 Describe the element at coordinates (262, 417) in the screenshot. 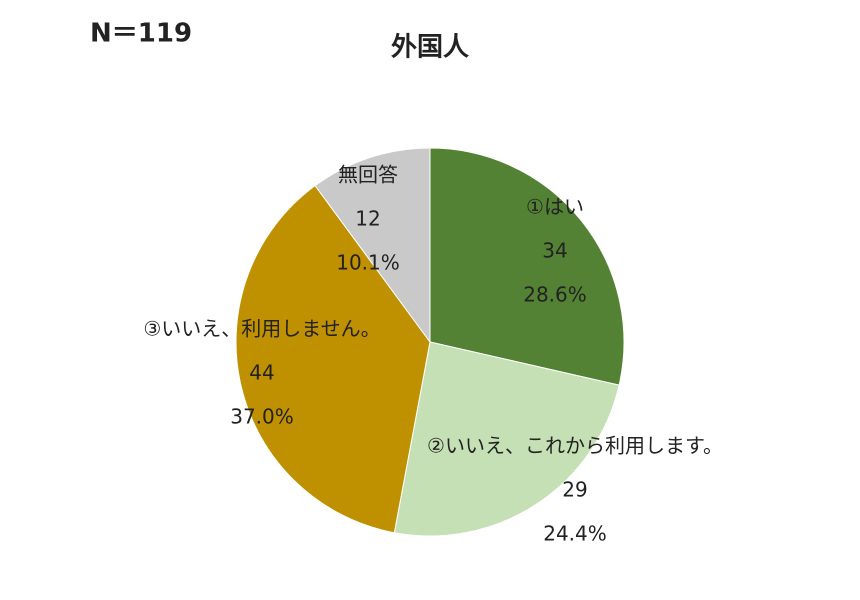

I see `slice-percent: 37.0%` at that location.